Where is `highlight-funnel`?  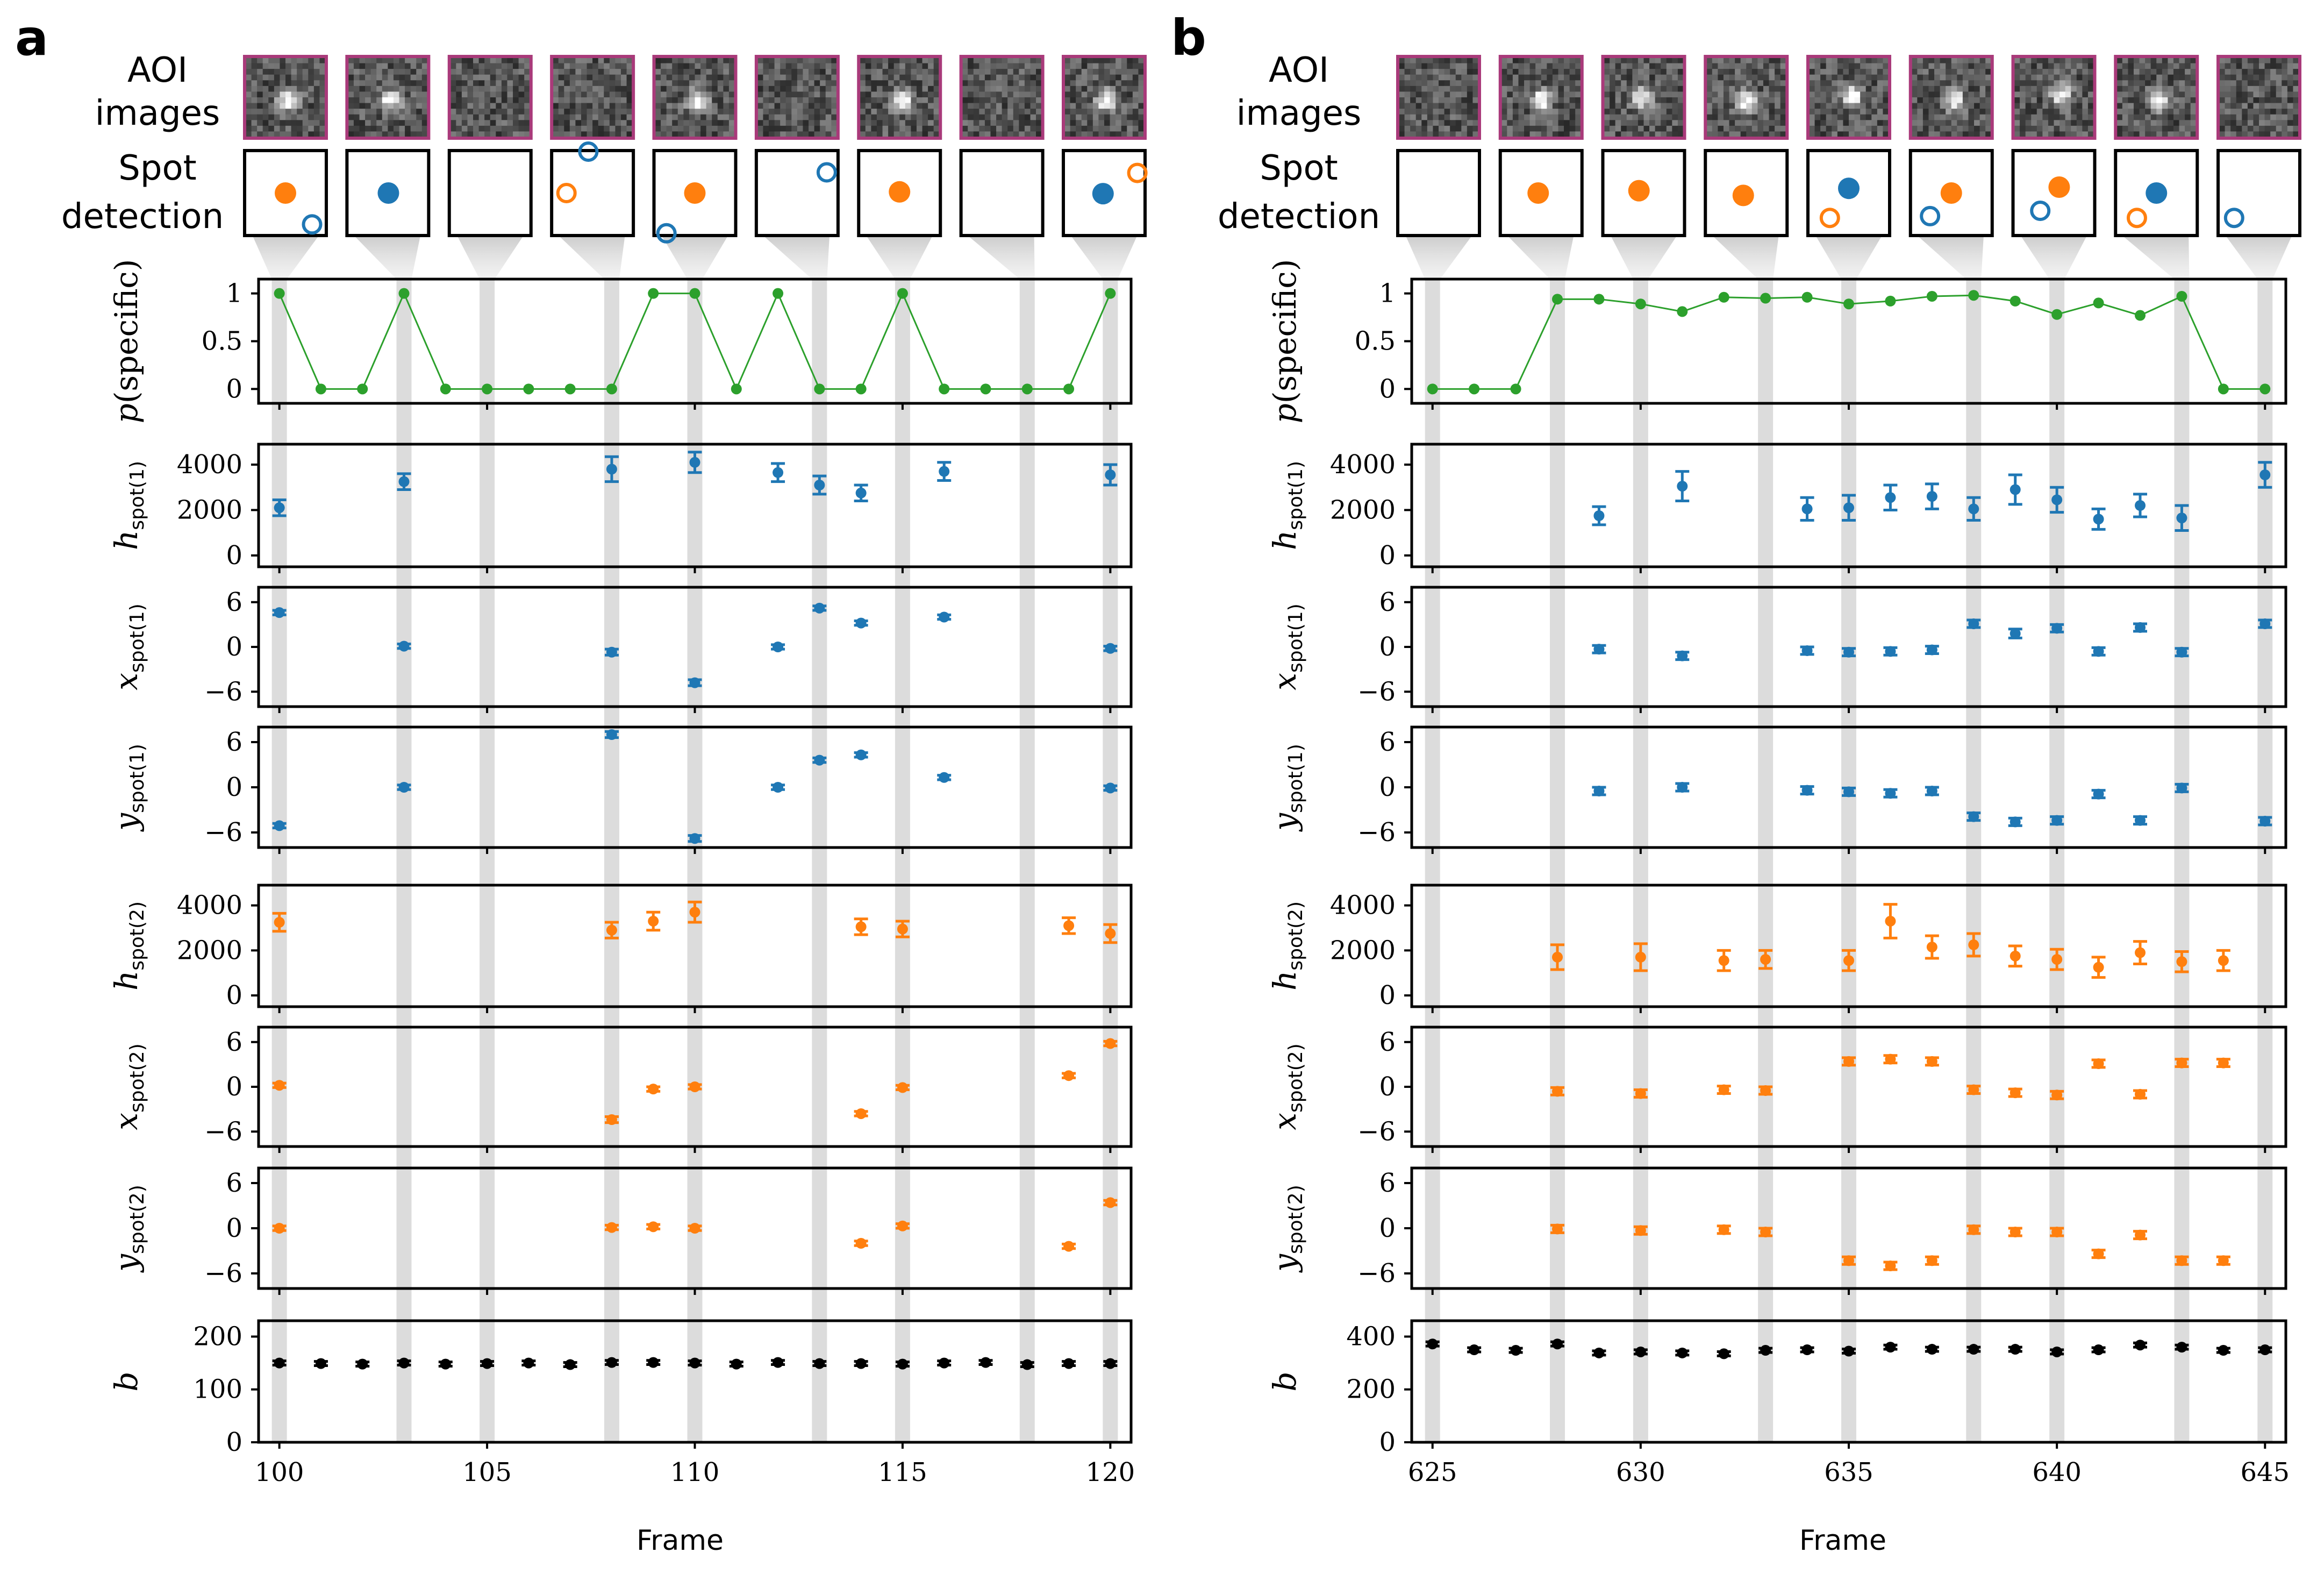 highlight-funnel is located at coordinates (490, 258).